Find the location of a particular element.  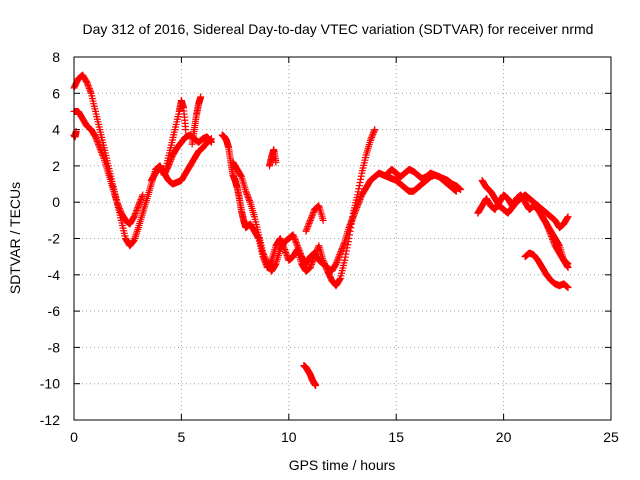

series-track-h is located at coordinates (525, 204).